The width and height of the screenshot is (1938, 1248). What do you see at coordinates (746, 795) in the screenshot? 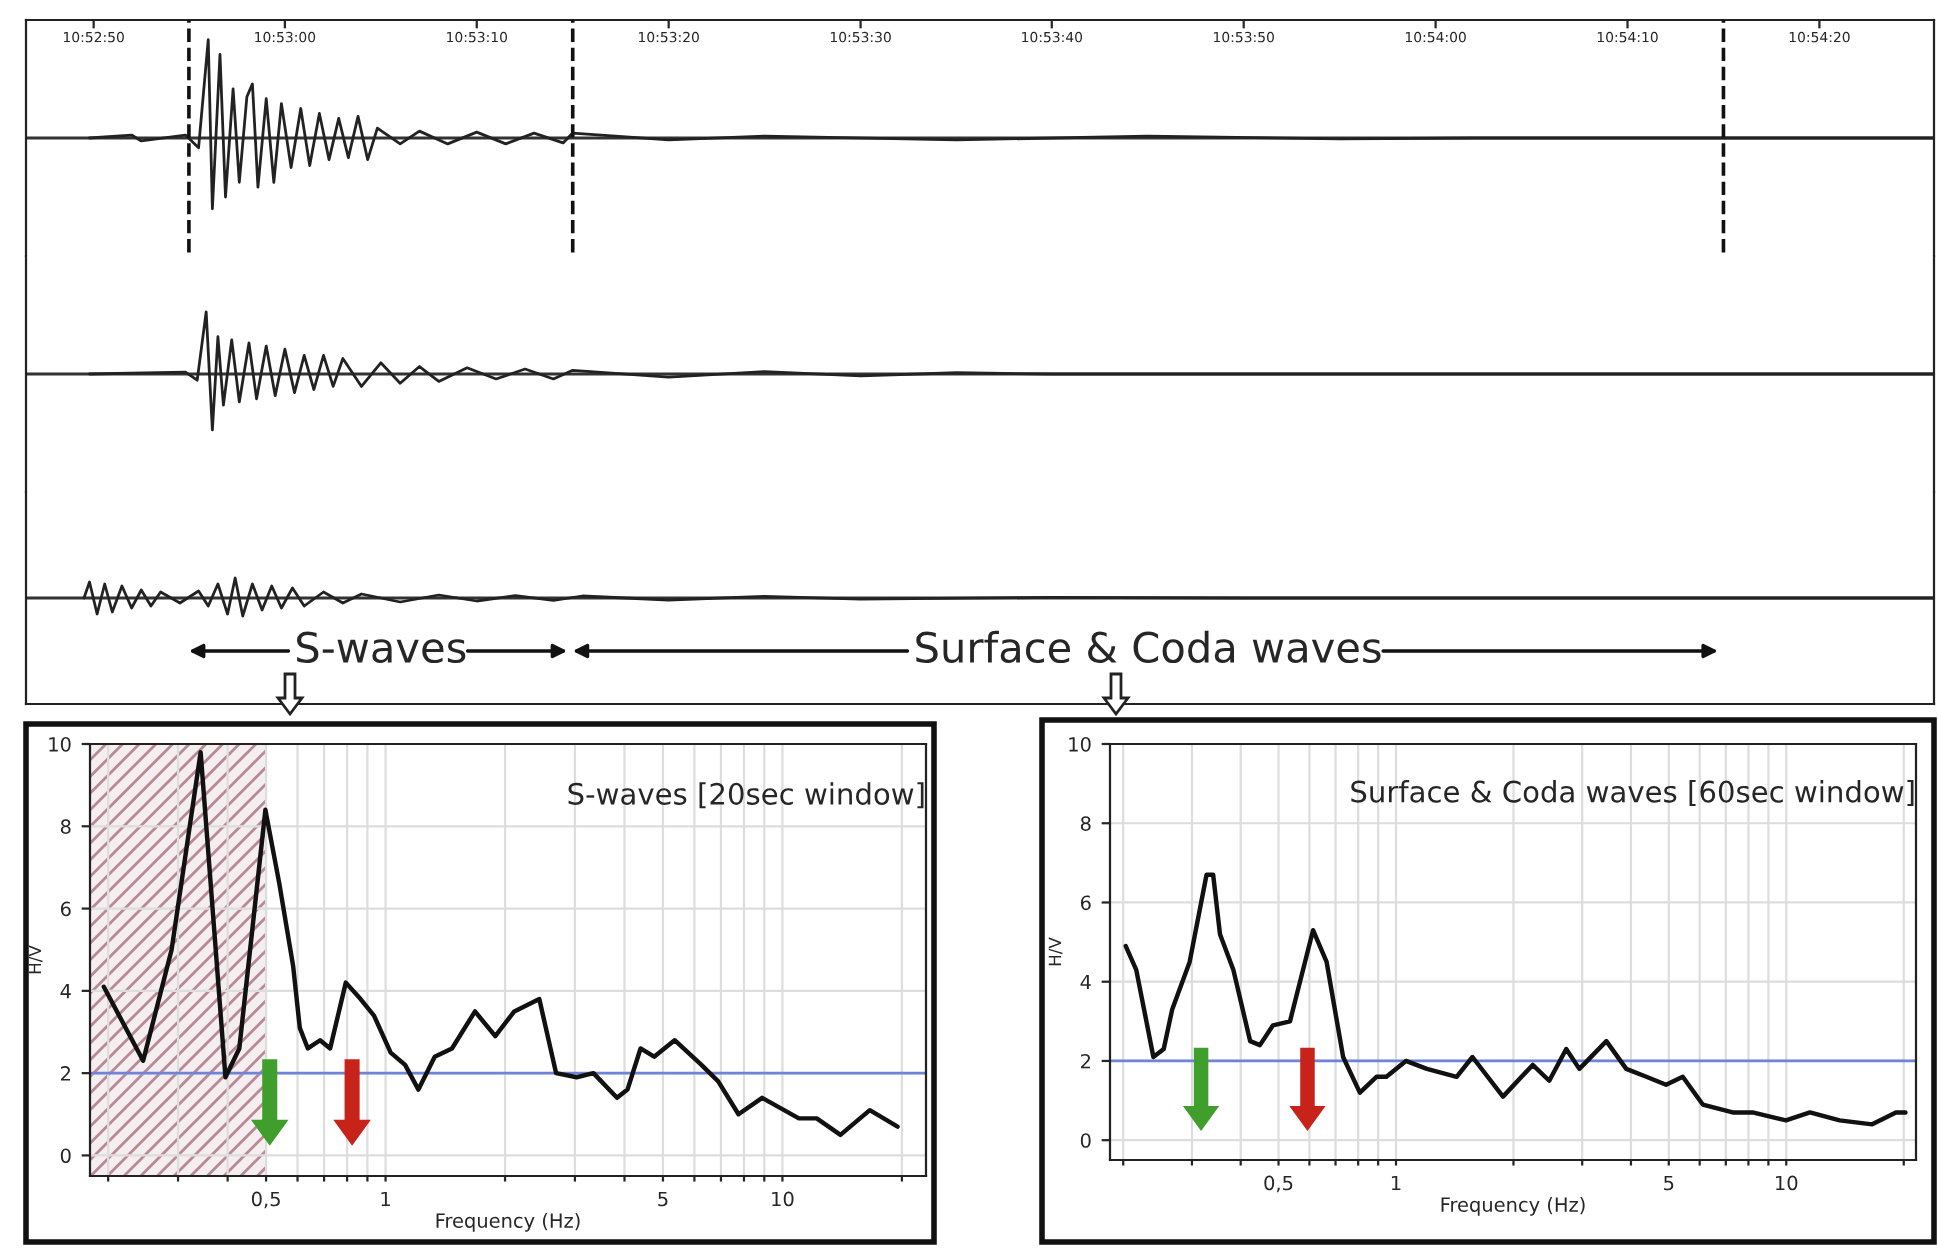
I see `text: S-waves [20sec window]` at bounding box center [746, 795].